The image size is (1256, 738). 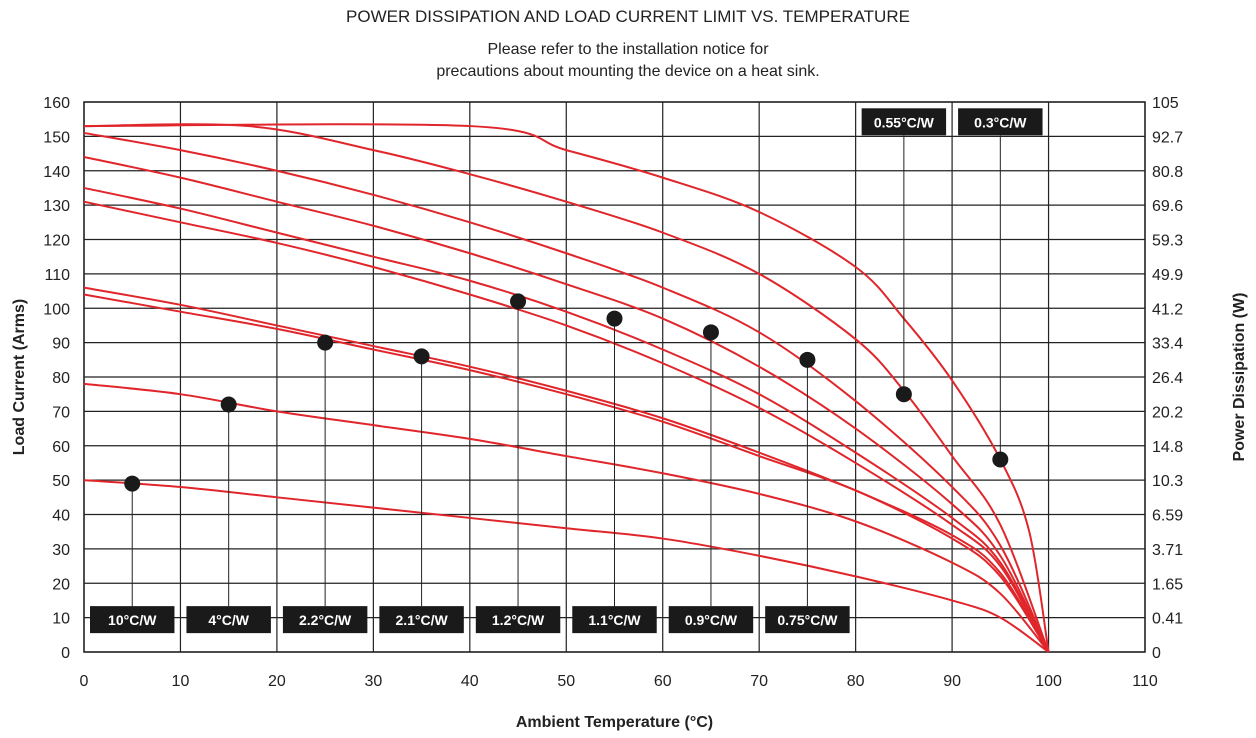 What do you see at coordinates (614, 722) in the screenshot?
I see `x-axis-label: Ambient Temperature (°C)` at bounding box center [614, 722].